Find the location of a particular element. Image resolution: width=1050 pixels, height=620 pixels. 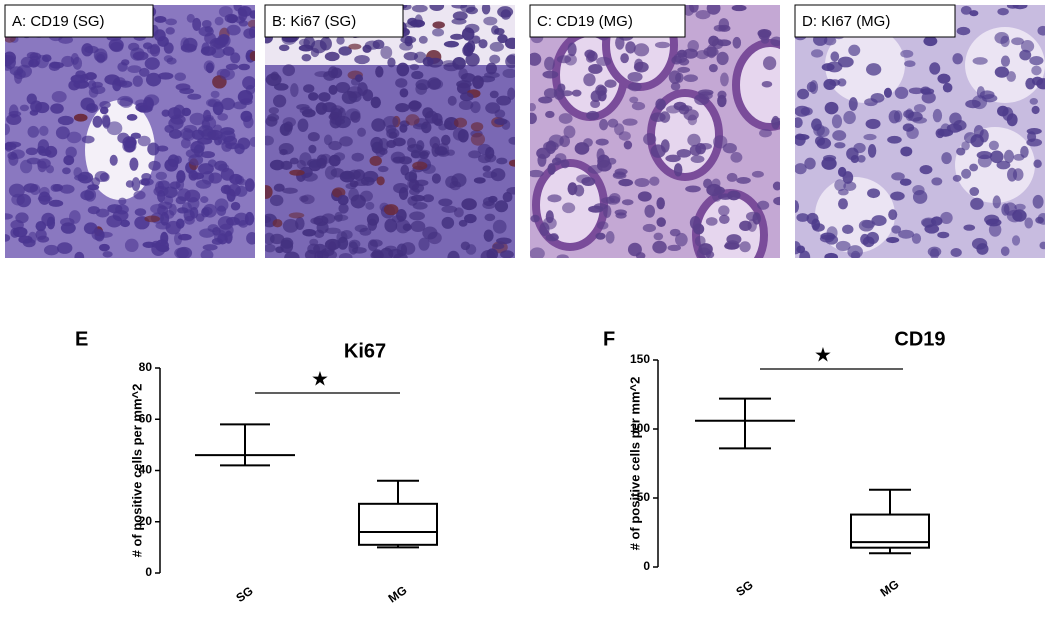

label-box is located at coordinates (334, 21).